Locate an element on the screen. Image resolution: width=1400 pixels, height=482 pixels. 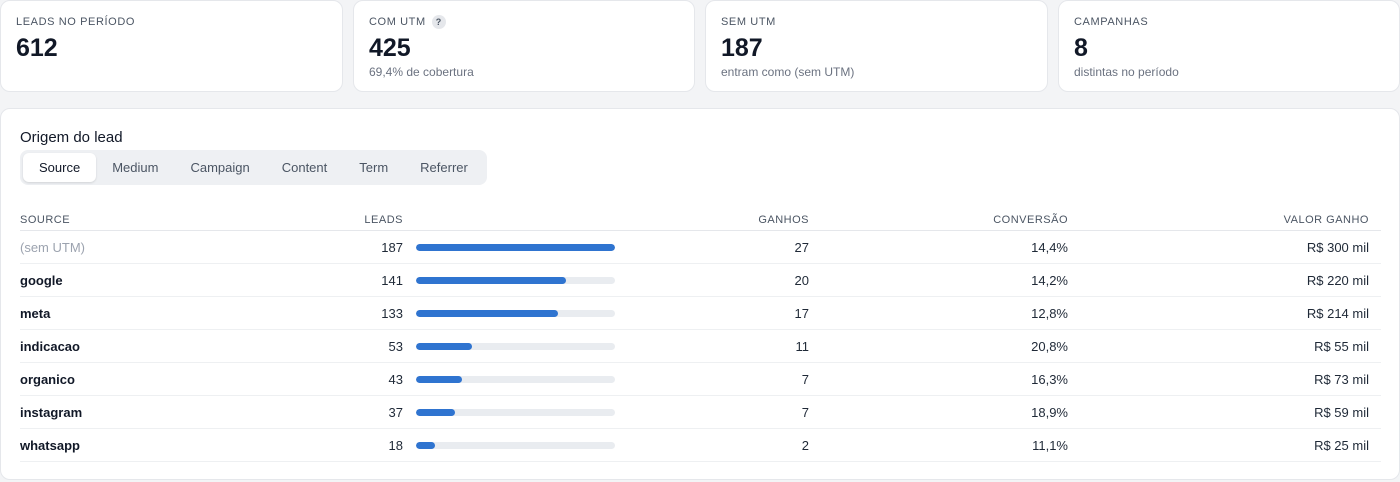
source-cell: (sem UTM) is located at coordinates (170, 247).